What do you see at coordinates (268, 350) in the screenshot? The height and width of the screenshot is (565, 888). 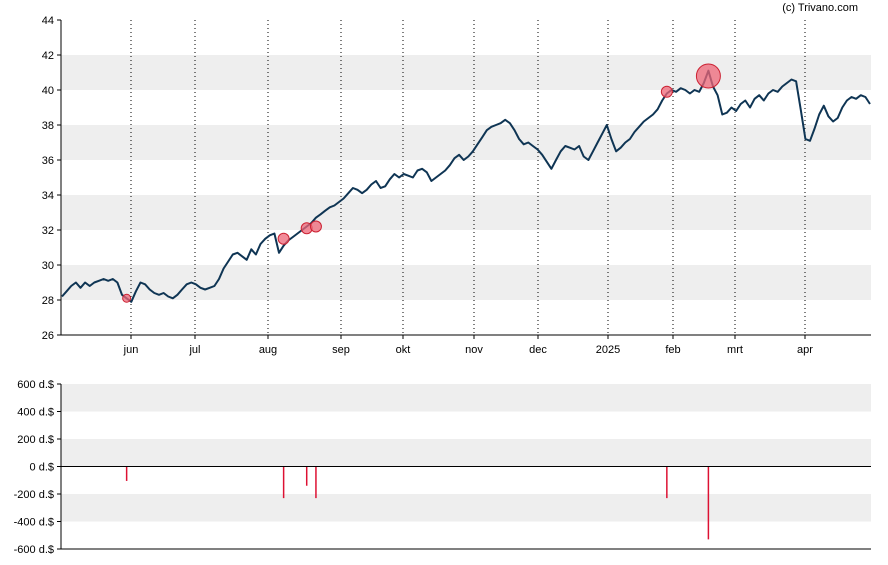 I see `month-x-tick-label: aug` at bounding box center [268, 350].